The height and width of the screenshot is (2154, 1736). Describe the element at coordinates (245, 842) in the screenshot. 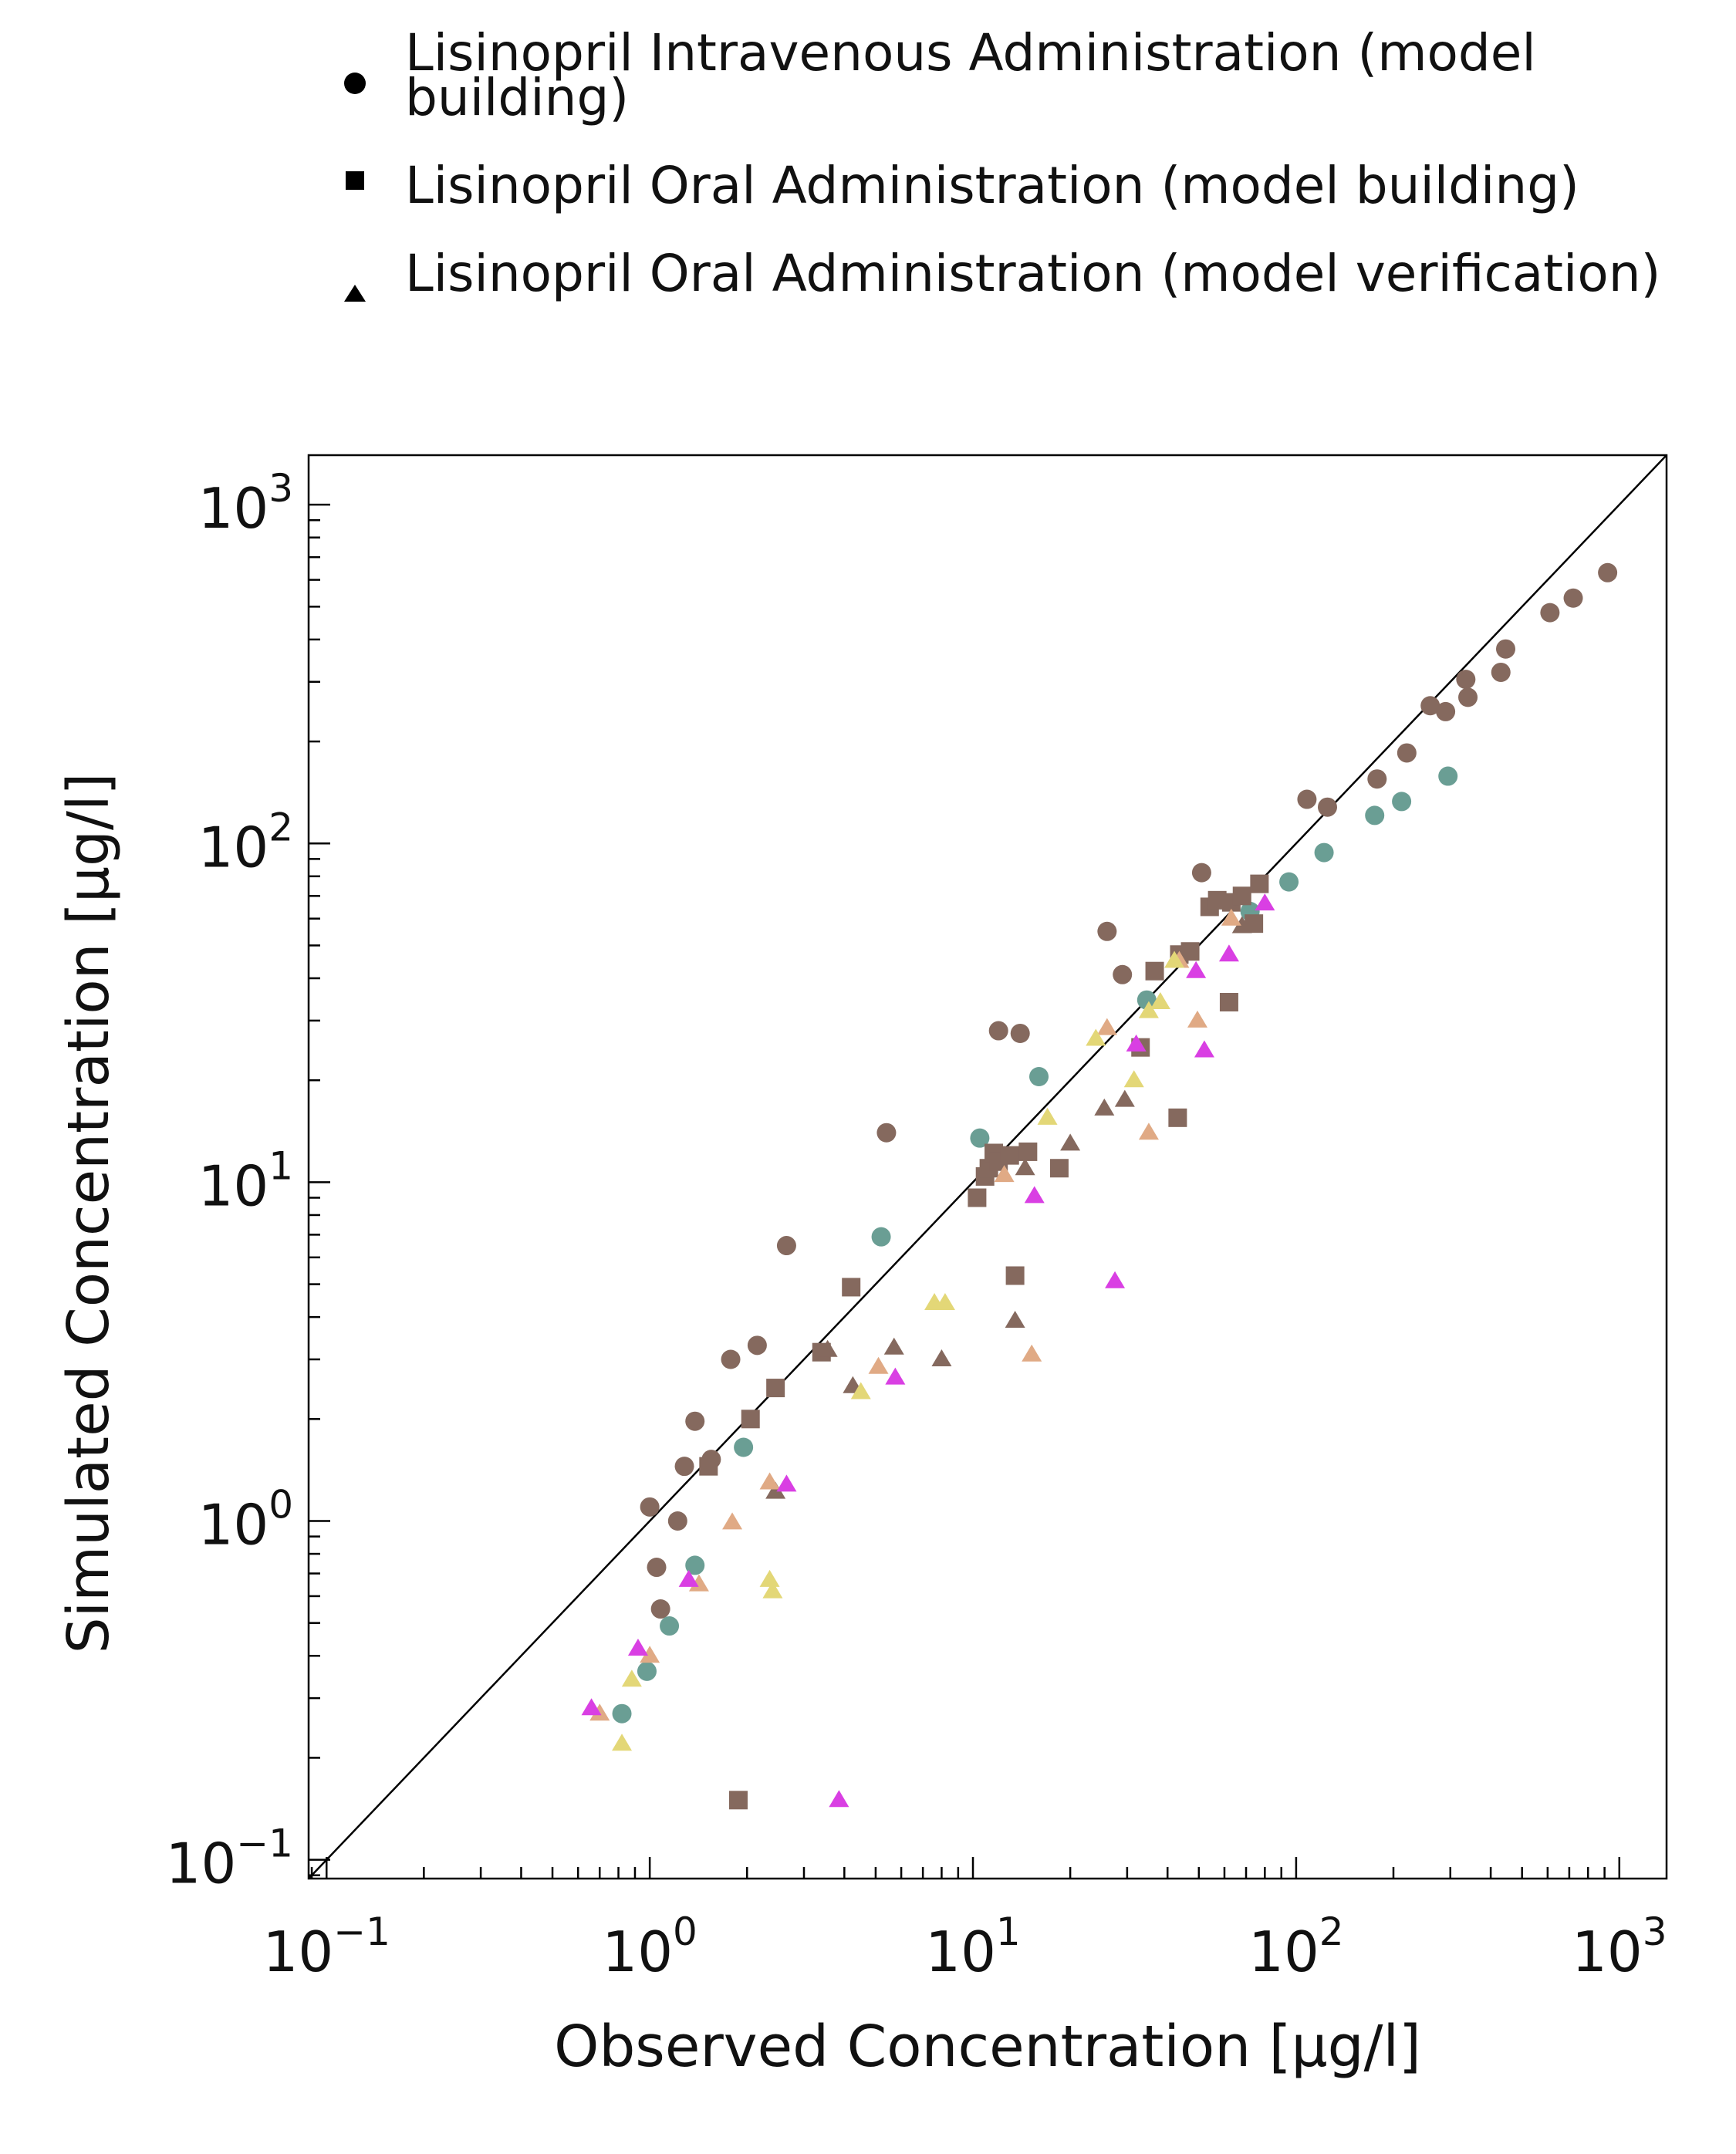

I see `y-tick-label: 10²` at that location.